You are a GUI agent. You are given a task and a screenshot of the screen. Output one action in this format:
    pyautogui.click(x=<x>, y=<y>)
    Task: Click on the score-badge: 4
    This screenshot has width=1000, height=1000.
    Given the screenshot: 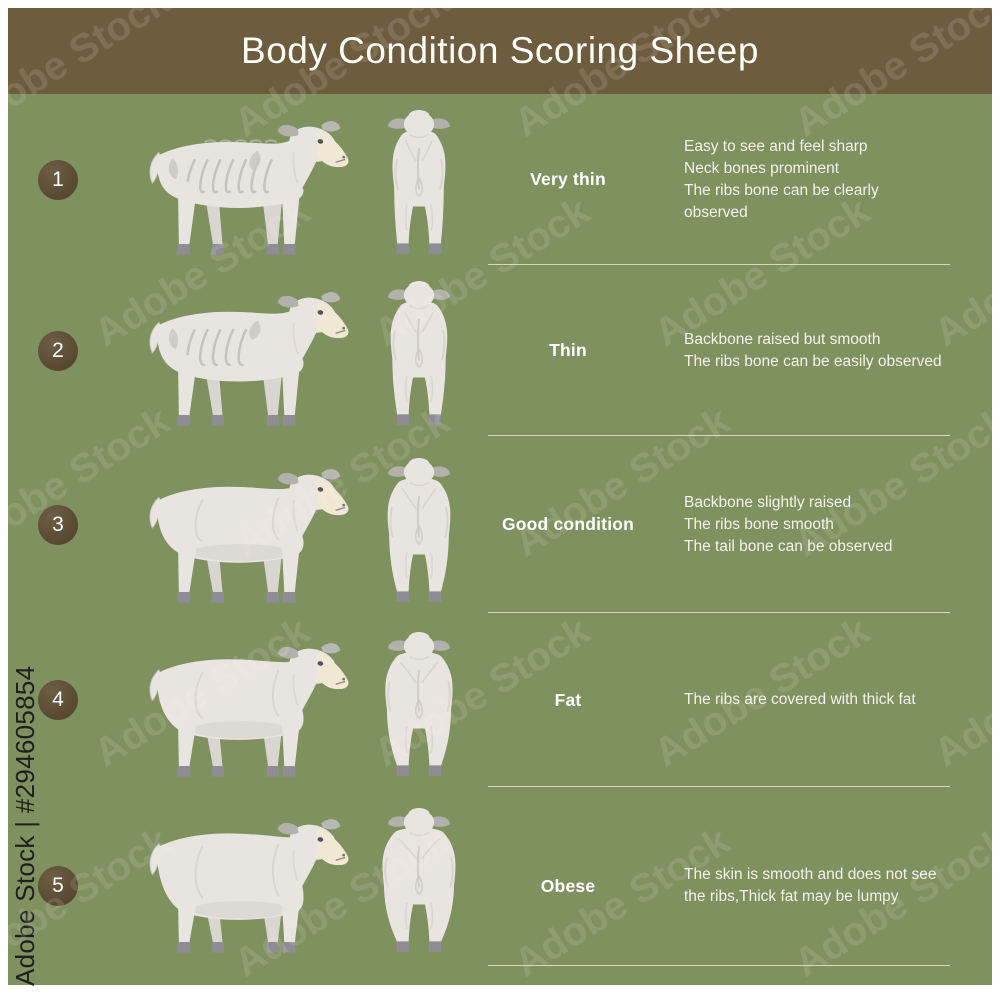 What is the action you would take?
    pyautogui.click(x=58, y=700)
    